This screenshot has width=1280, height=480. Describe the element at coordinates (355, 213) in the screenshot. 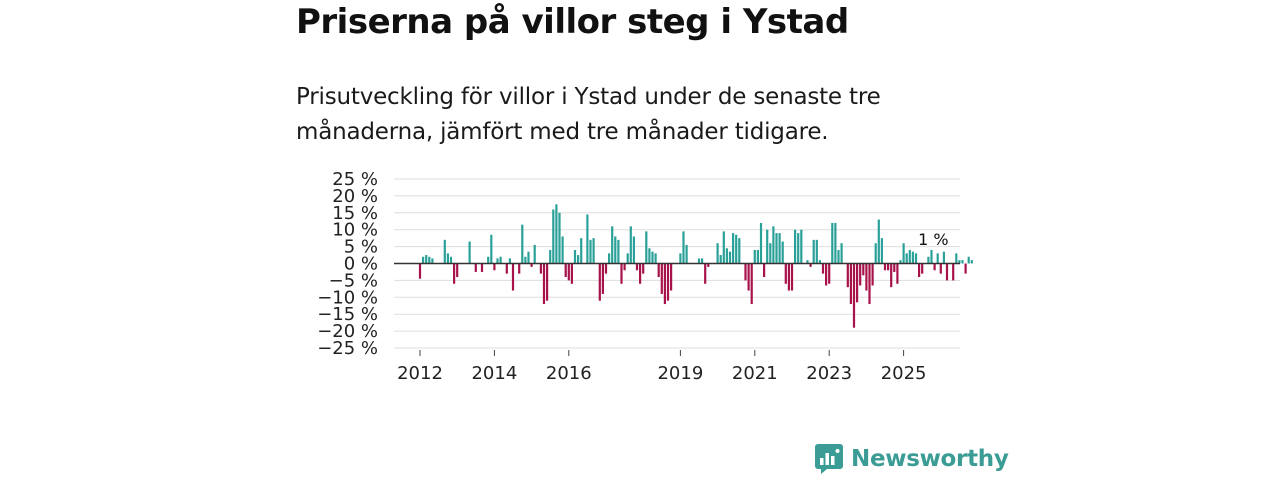

I see `y-tick-label: 15 %` at that location.